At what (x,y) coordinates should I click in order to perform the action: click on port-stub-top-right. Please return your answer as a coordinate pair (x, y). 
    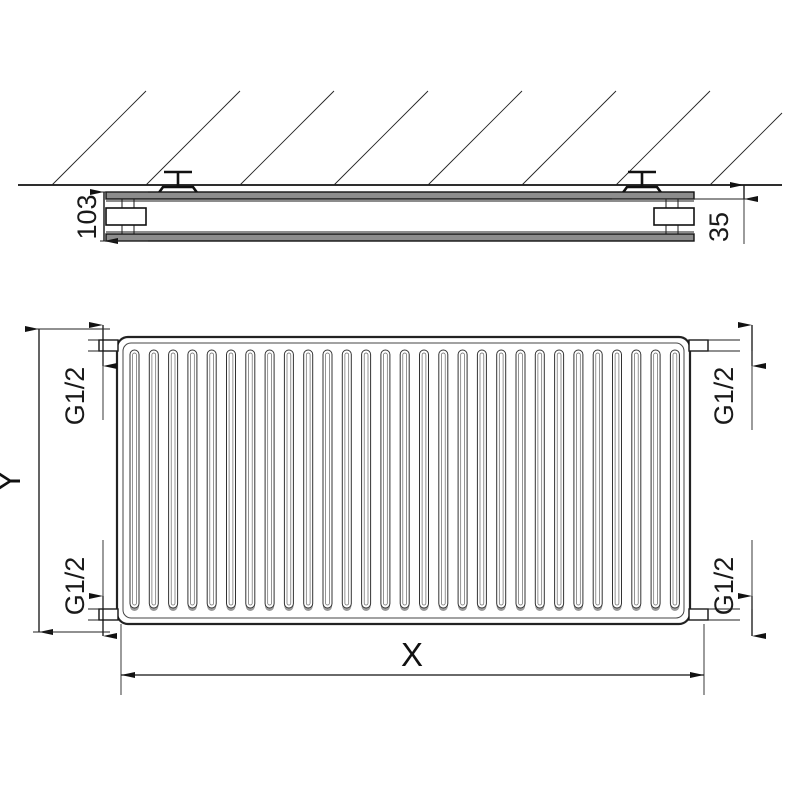
    Looking at the image, I should click on (714, 345).